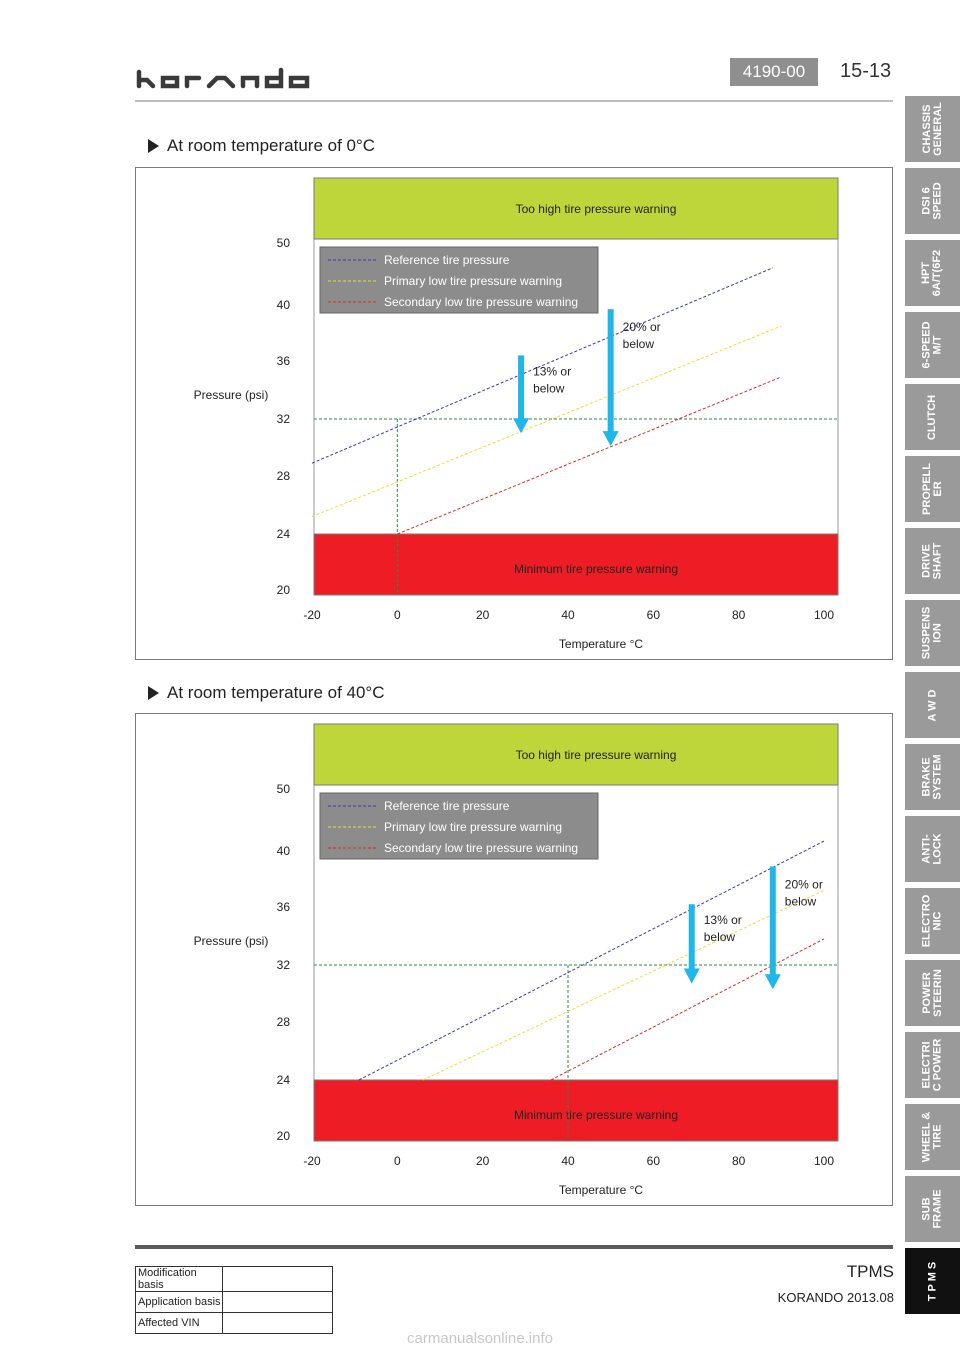 The width and height of the screenshot is (960, 1358). Describe the element at coordinates (521, 387) in the screenshot. I see `drop-arrow-shaft` at that location.